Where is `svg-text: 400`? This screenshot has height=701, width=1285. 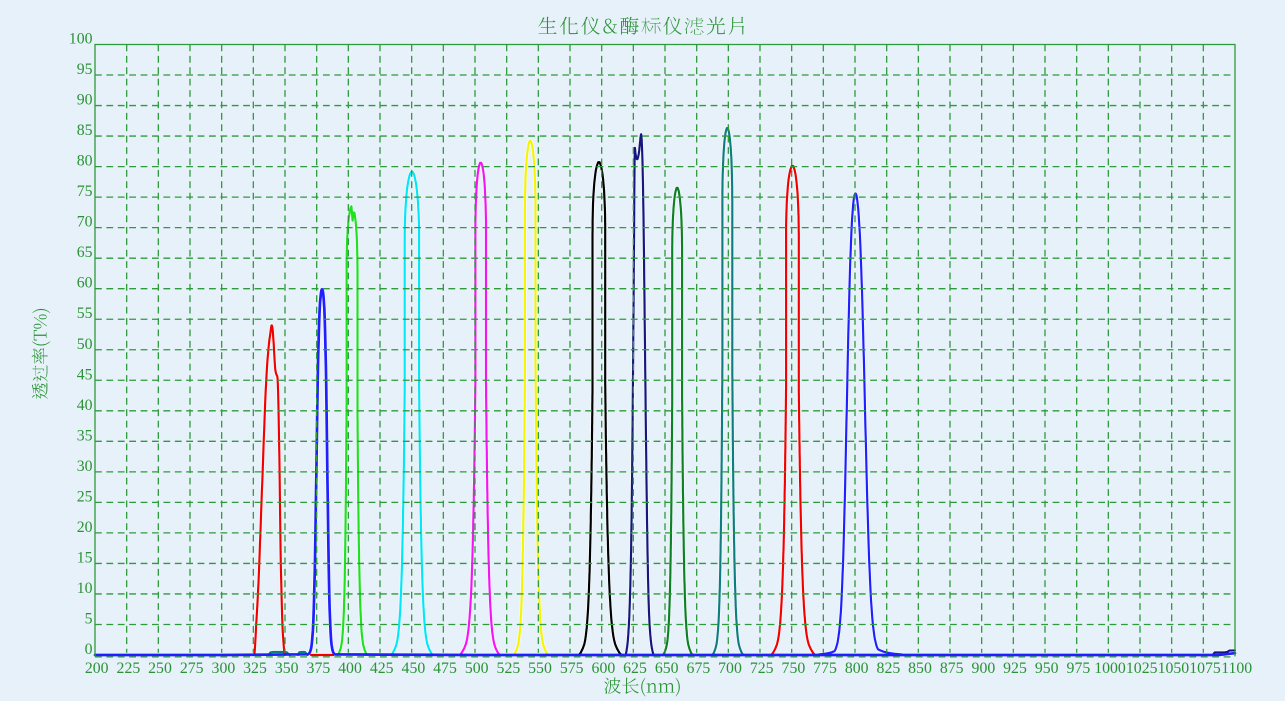 svg-text: 400 is located at coordinates (350, 668).